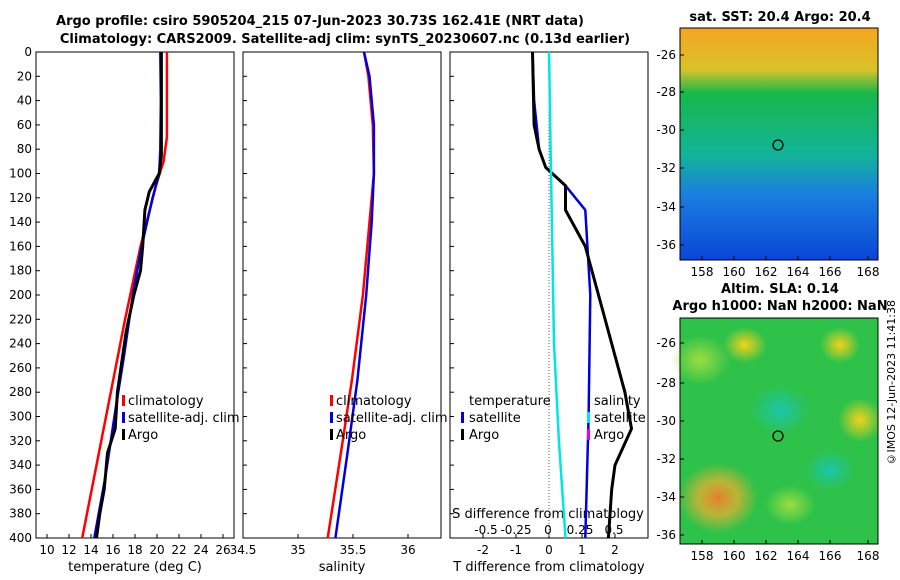 The height and width of the screenshot is (580, 900). What do you see at coordinates (24, 76) in the screenshot?
I see `y-tick-label: 20` at bounding box center [24, 76].